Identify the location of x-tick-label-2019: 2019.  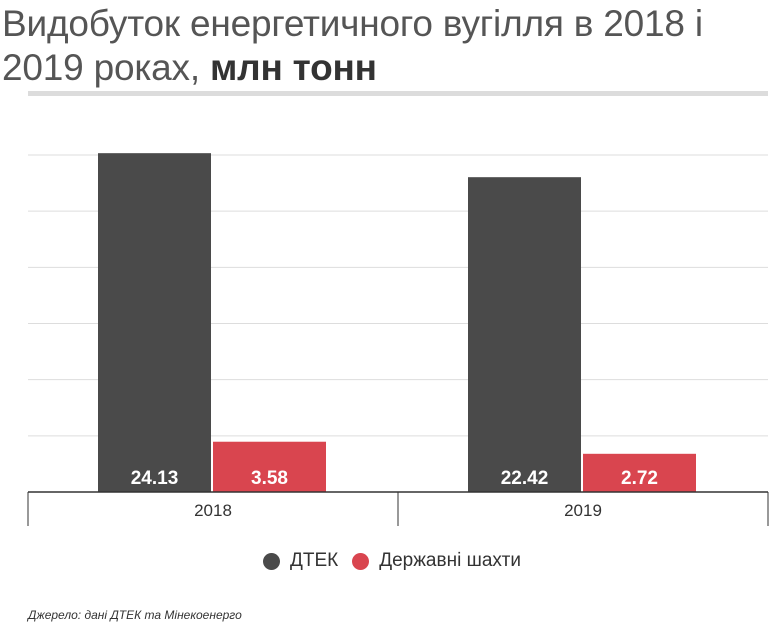
(583, 510).